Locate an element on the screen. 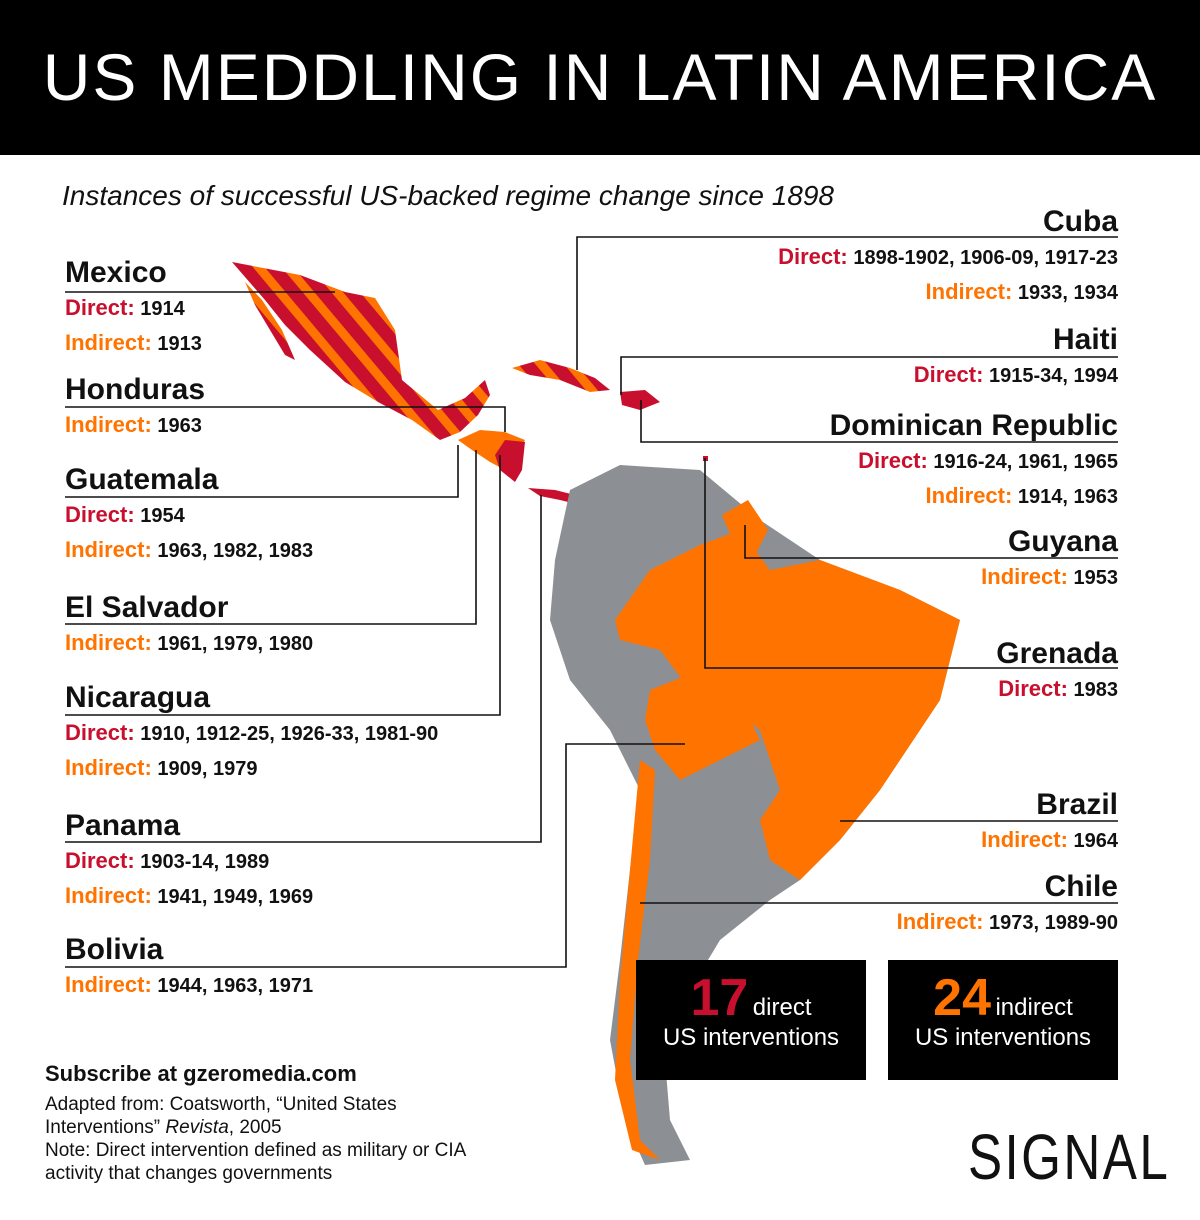 The height and width of the screenshot is (1220, 1200). intervention-line: Direct: 1914 is located at coordinates (133, 308).